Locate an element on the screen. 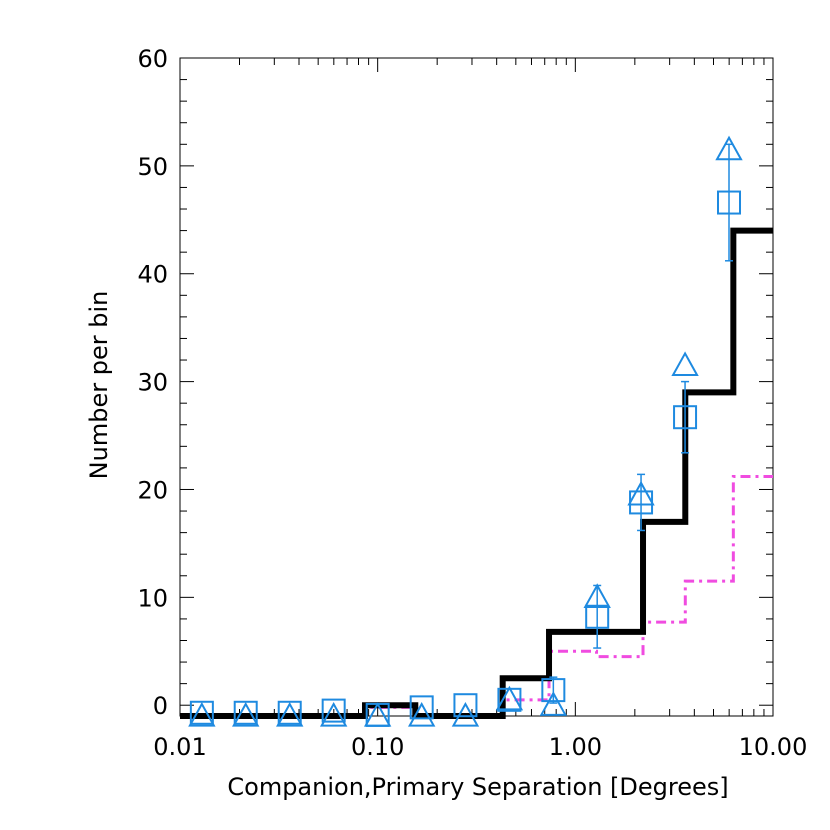 This screenshot has width=830, height=830. y-tick-label: 30 is located at coordinates (152, 383).